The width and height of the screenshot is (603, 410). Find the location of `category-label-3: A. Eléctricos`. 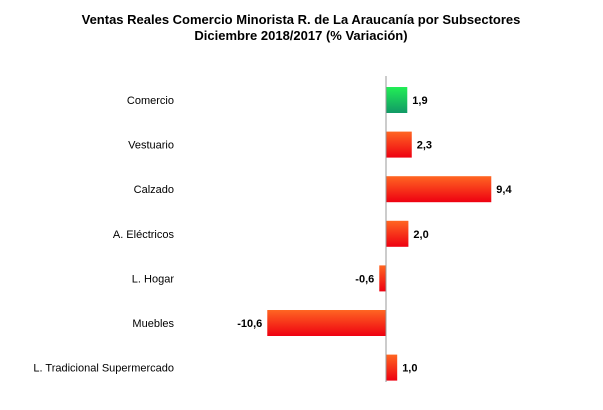

category-label-3: A. Eléctricos is located at coordinates (144, 235).